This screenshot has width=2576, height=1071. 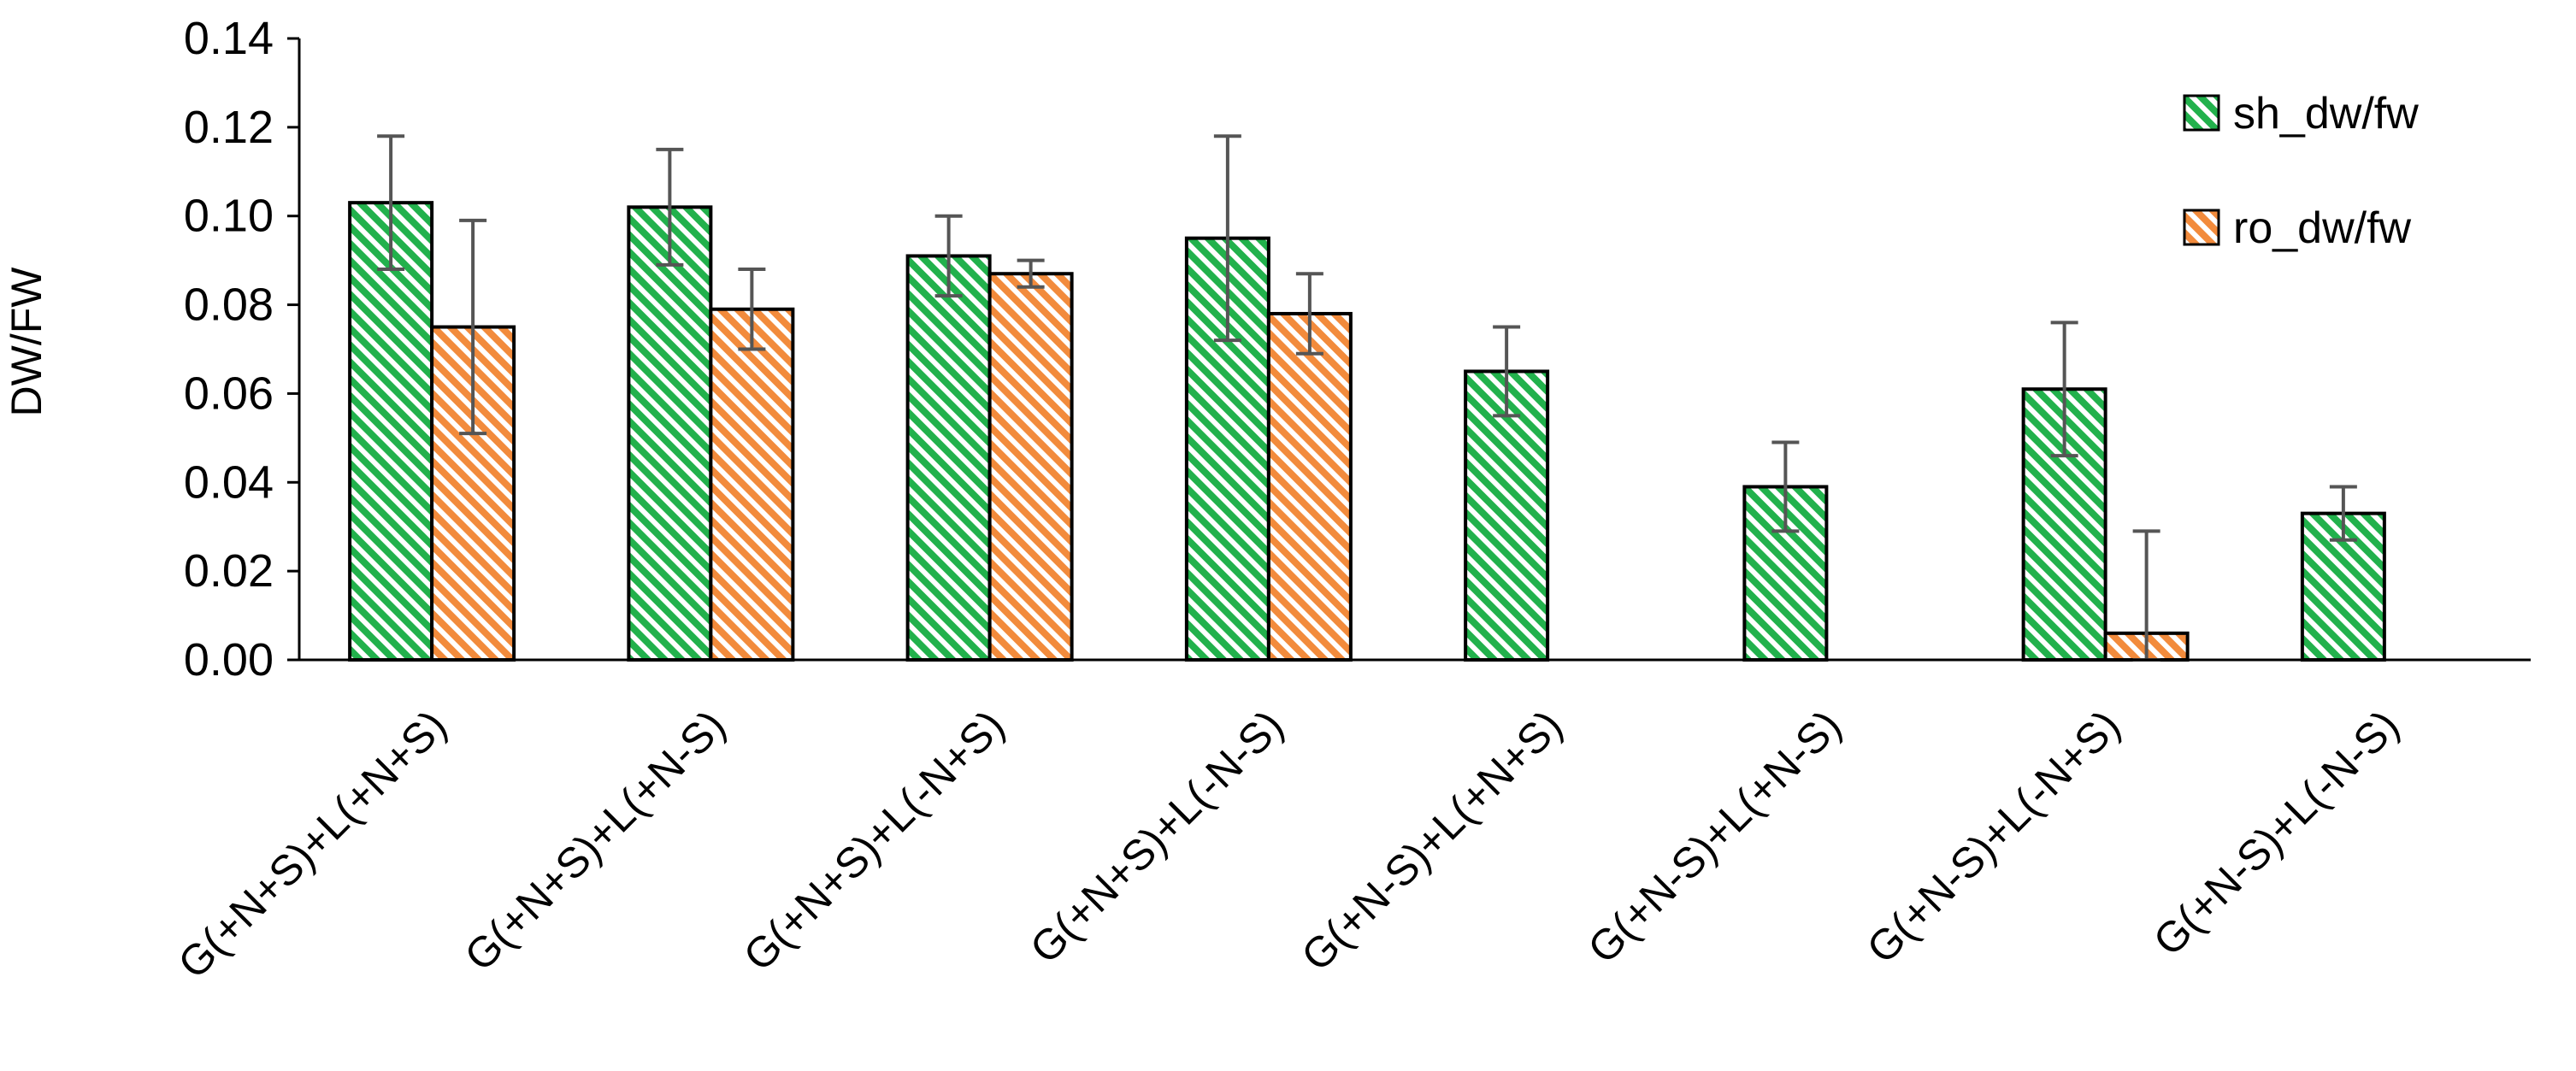 I want to click on y-tick-label: 0.10, so click(x=229, y=216).